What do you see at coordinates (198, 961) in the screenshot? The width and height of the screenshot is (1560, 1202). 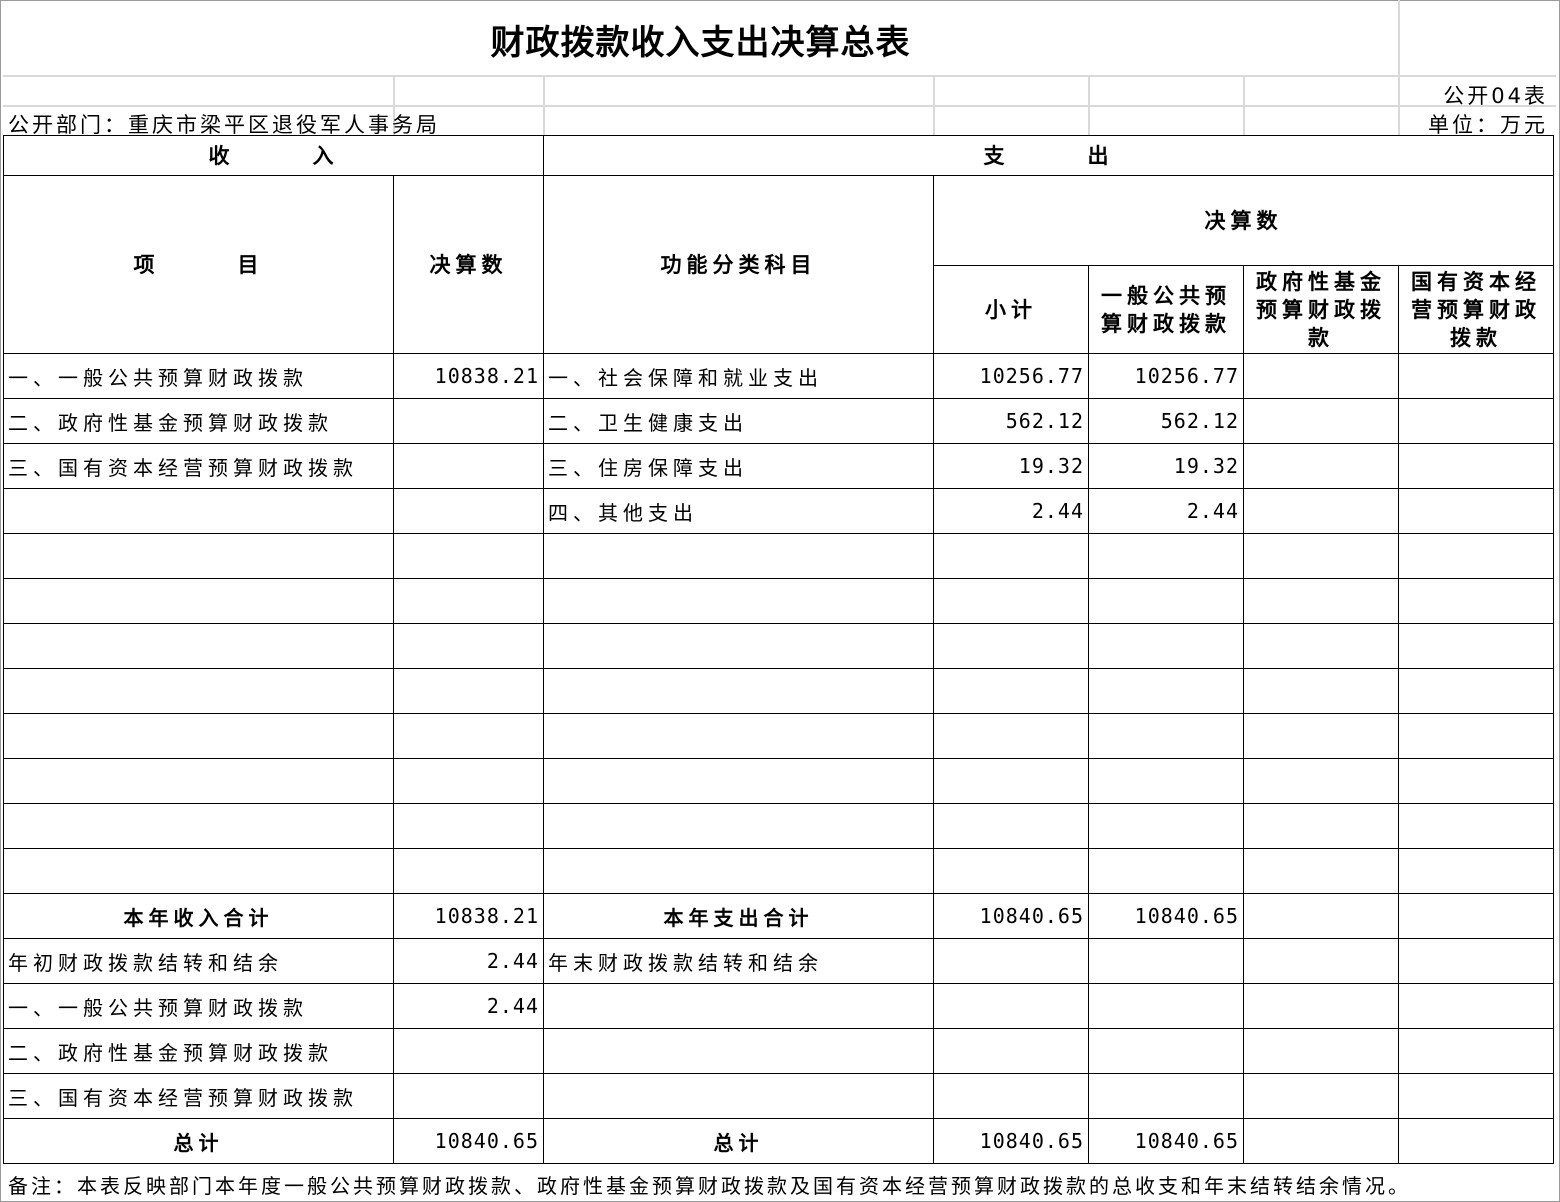 I see `label-cell: 年初财政拨款结转和结余` at bounding box center [198, 961].